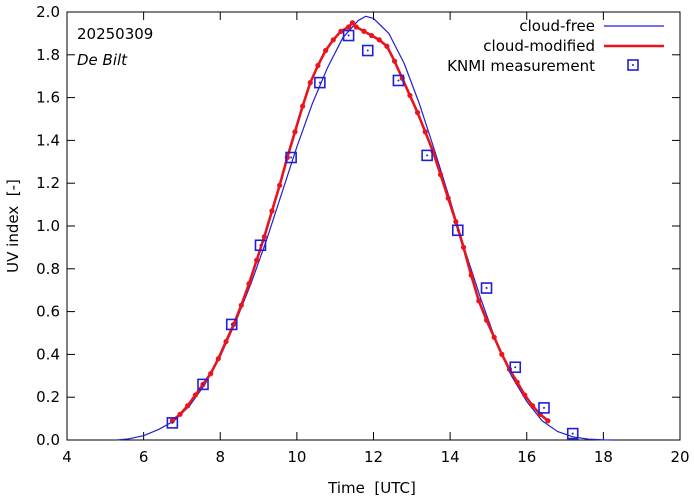 This screenshot has height=501, width=694. Describe the element at coordinates (48, 226) in the screenshot. I see `y-tick-label: 1.0` at that location.